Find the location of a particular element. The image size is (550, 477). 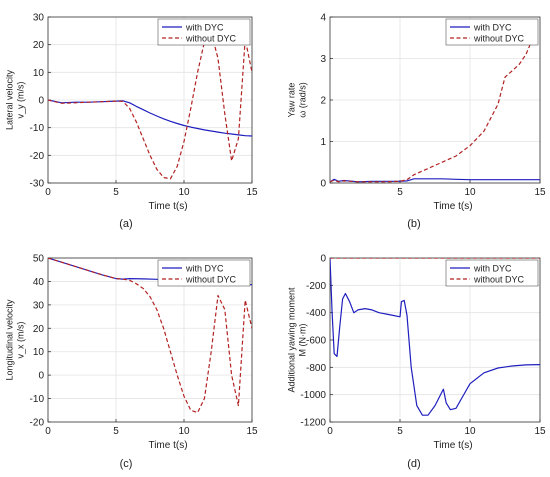

panel-caption: (b) is located at coordinates (413, 224).